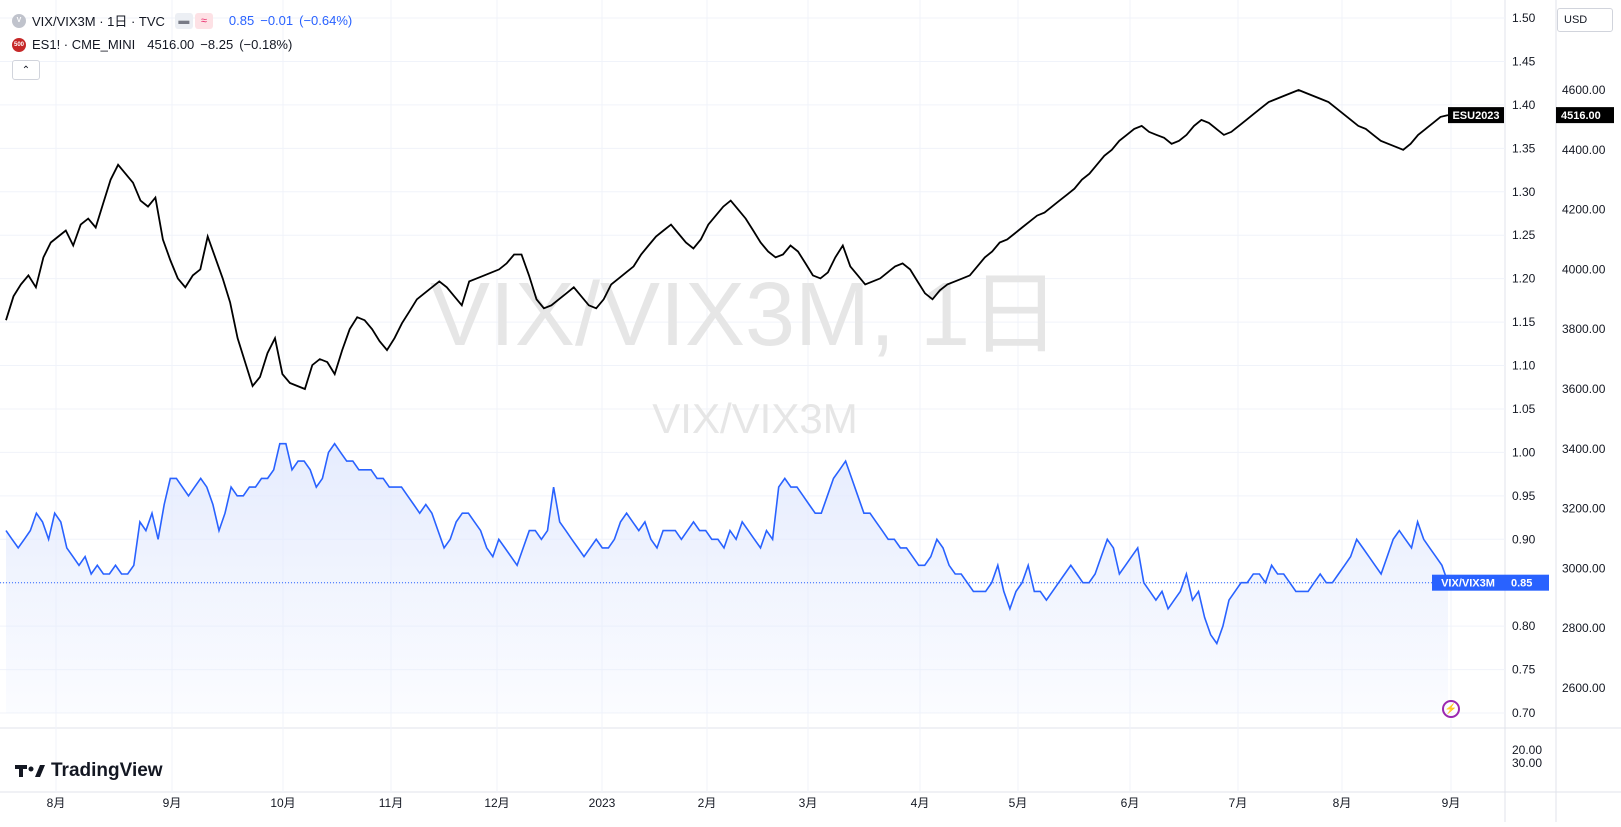 Image resolution: width=1621 pixels, height=827 pixels. What do you see at coordinates (1524, 670) in the screenshot?
I see `y-left-tick-label: 0.75` at bounding box center [1524, 670].